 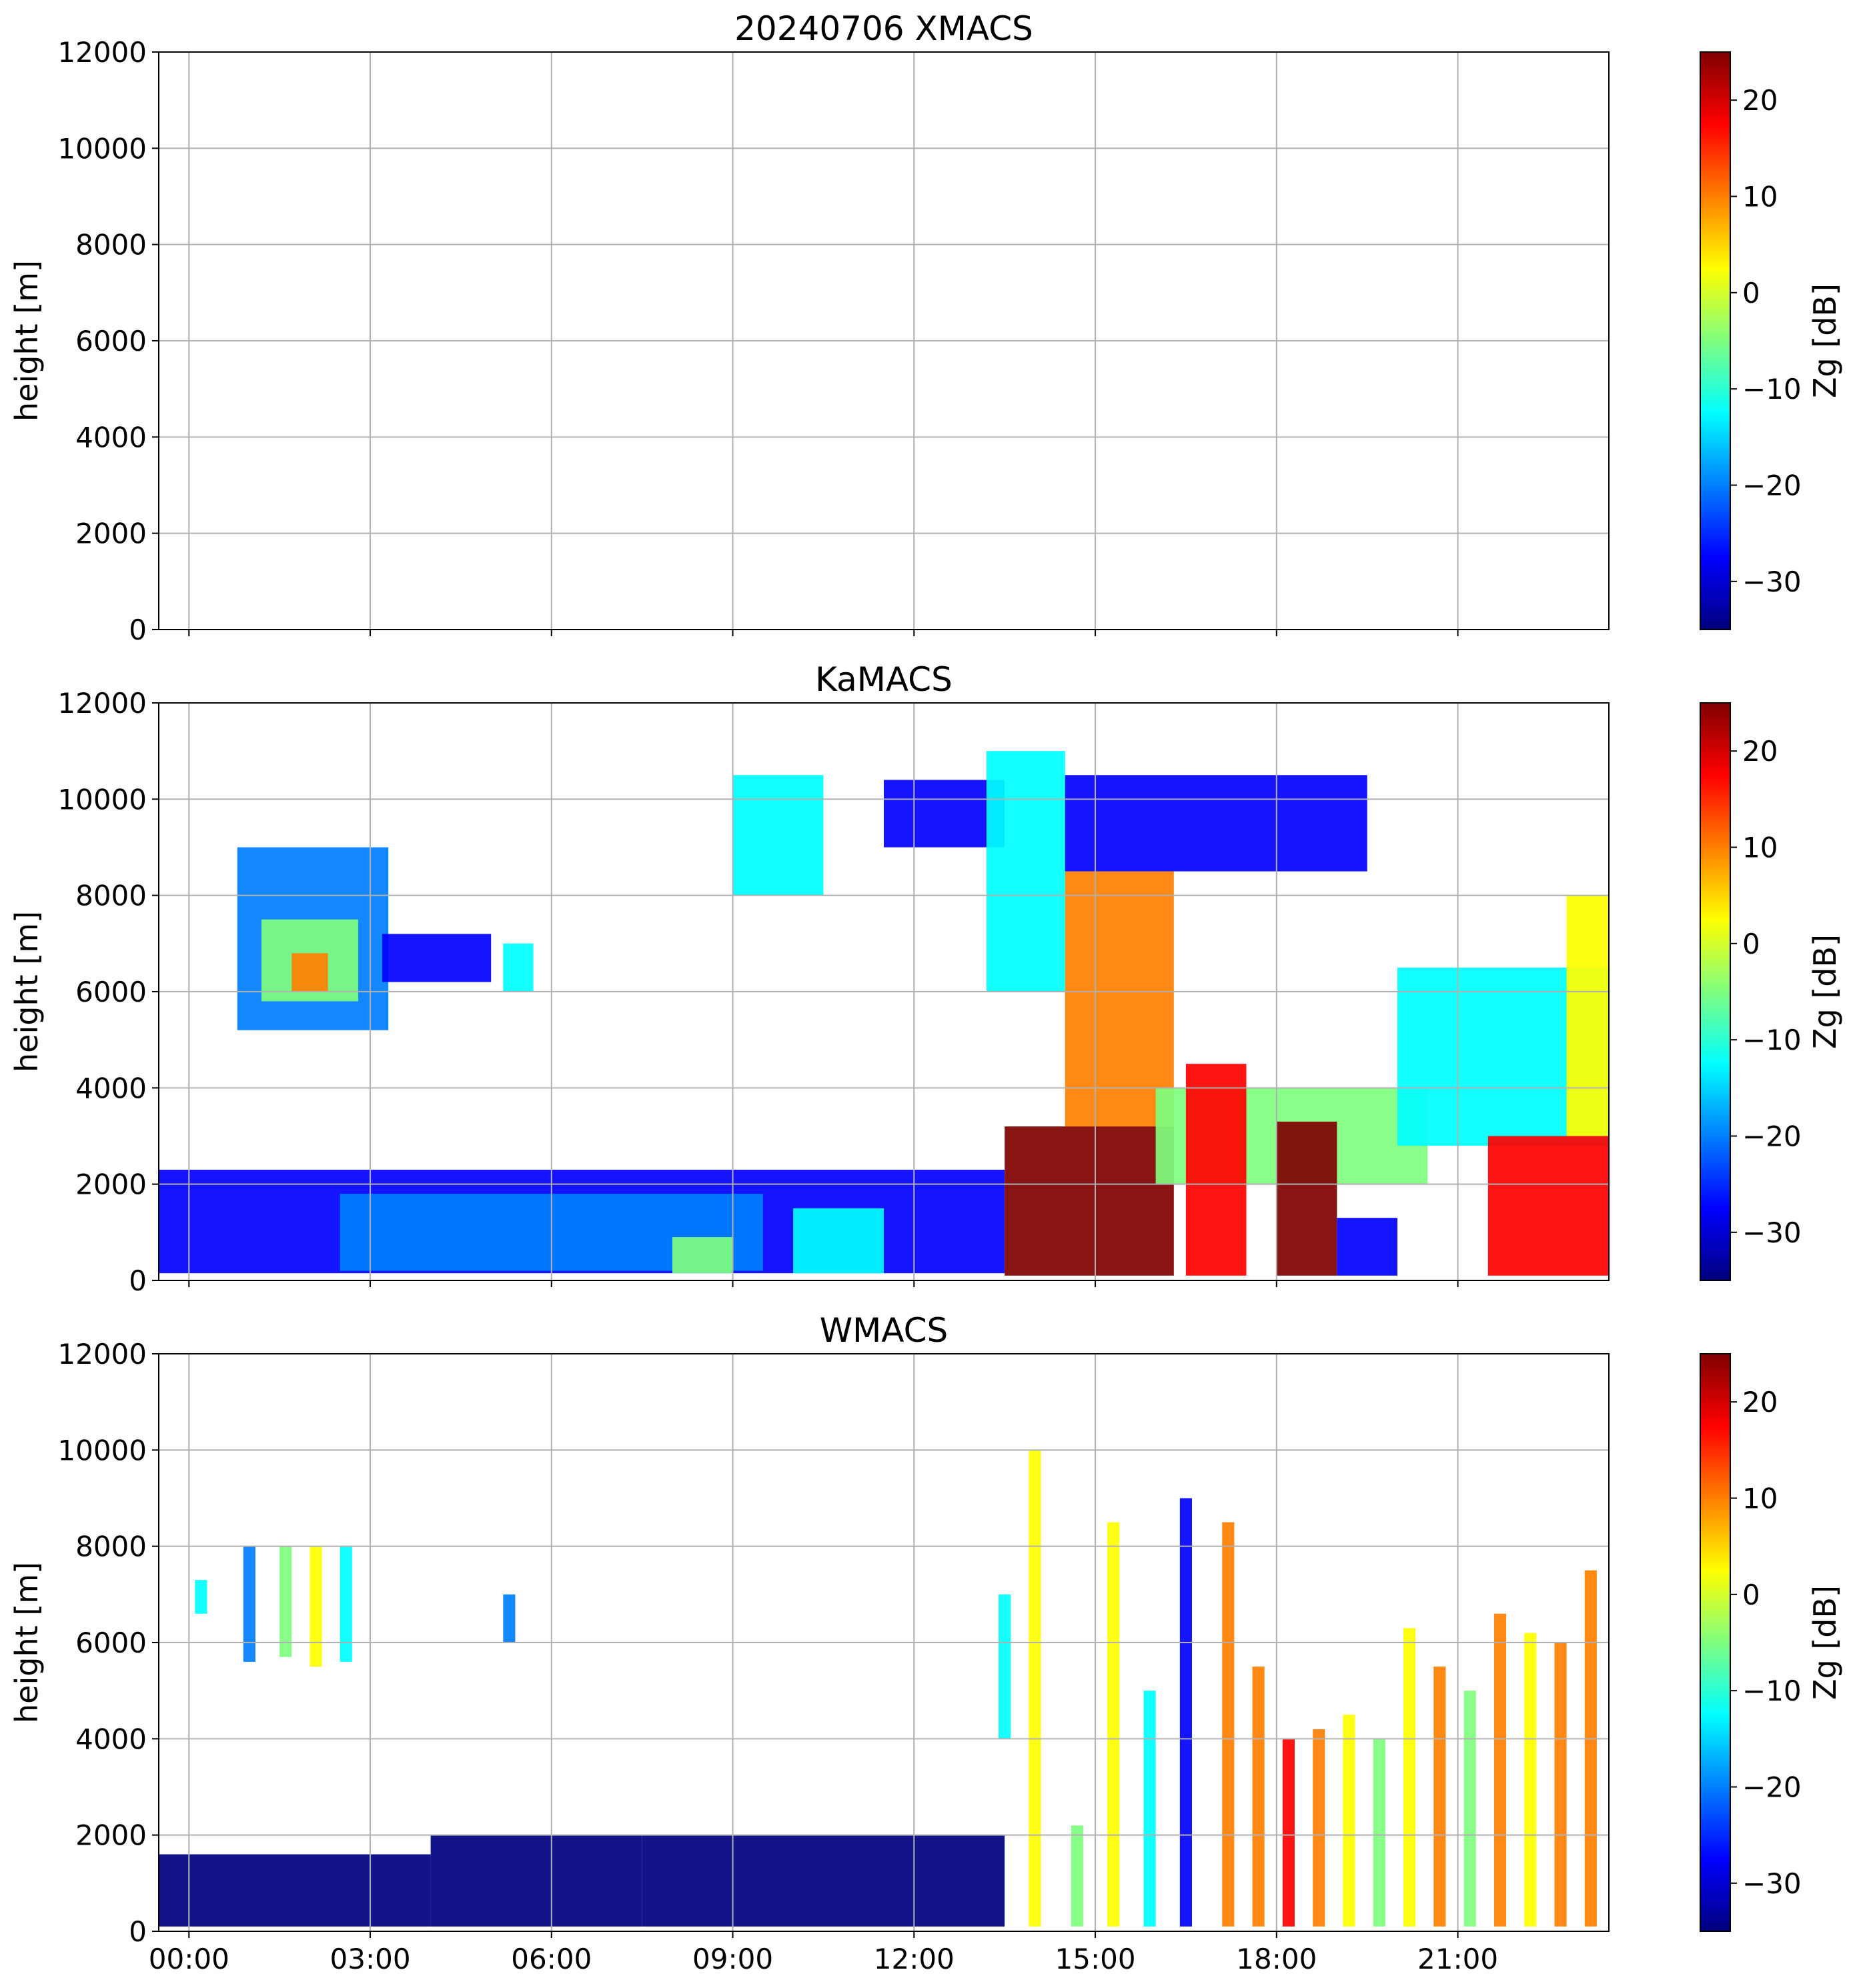 What do you see at coordinates (551, 1959) in the screenshot?
I see `x-tick-label: 06:00` at bounding box center [551, 1959].